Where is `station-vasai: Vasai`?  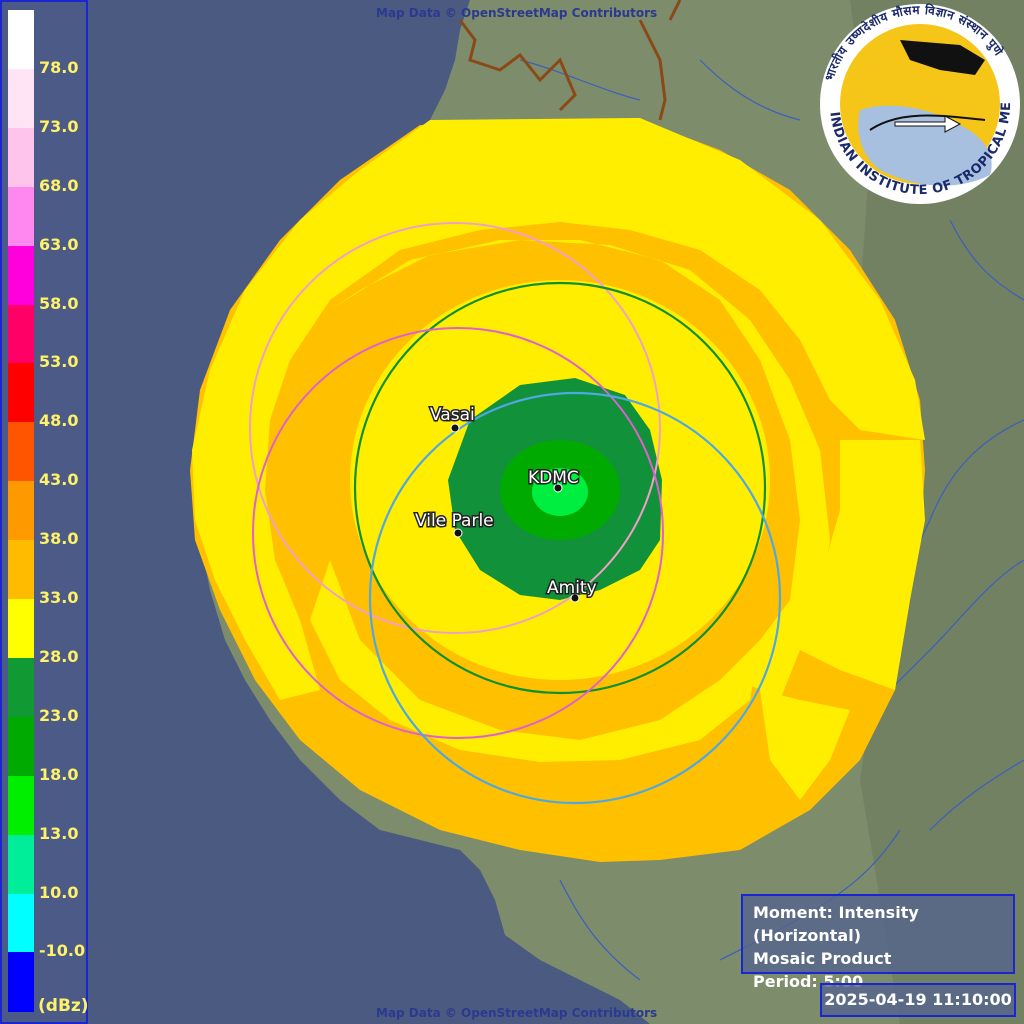
station-vasai: Vasai is located at coordinates (452, 418).